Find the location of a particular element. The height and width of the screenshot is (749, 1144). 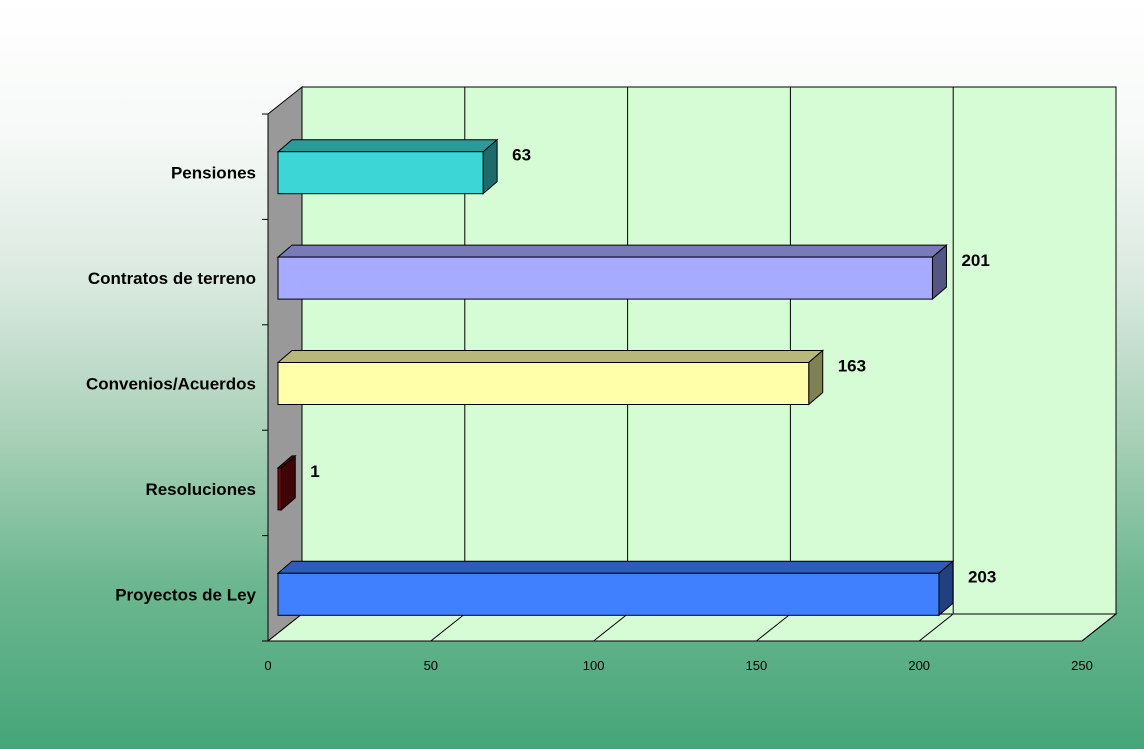

value-label: 163 is located at coordinates (852, 366).